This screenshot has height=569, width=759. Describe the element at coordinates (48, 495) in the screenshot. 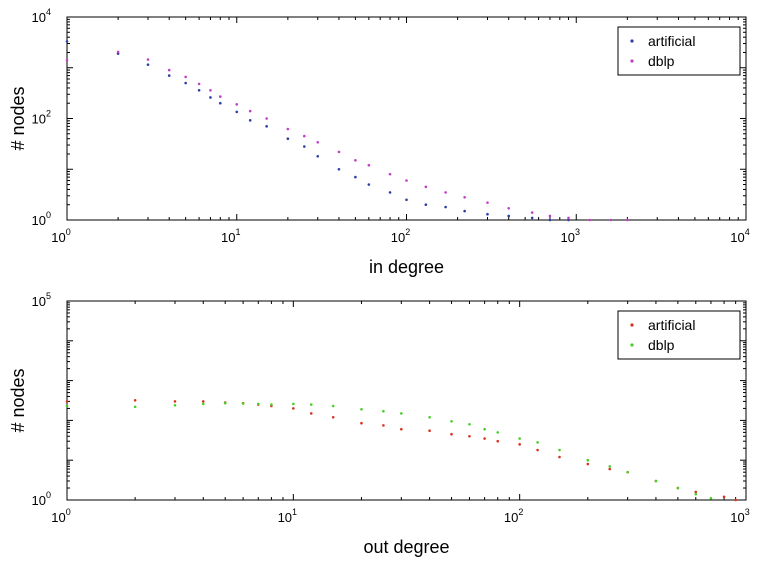

I see `chart-2-y-tick-exp: 0` at that location.